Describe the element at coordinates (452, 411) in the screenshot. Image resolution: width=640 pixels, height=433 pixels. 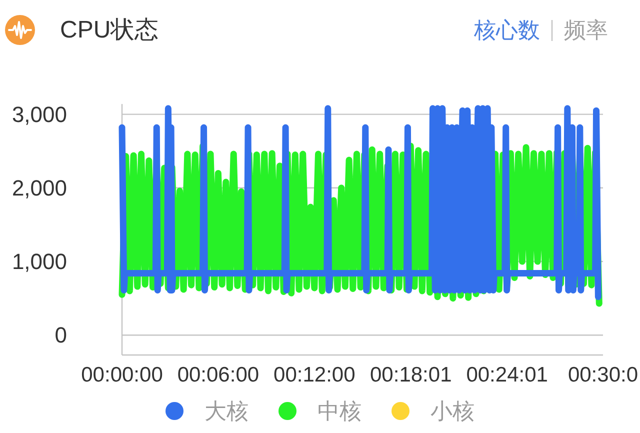
I see `legend-label: 小核` at that location.